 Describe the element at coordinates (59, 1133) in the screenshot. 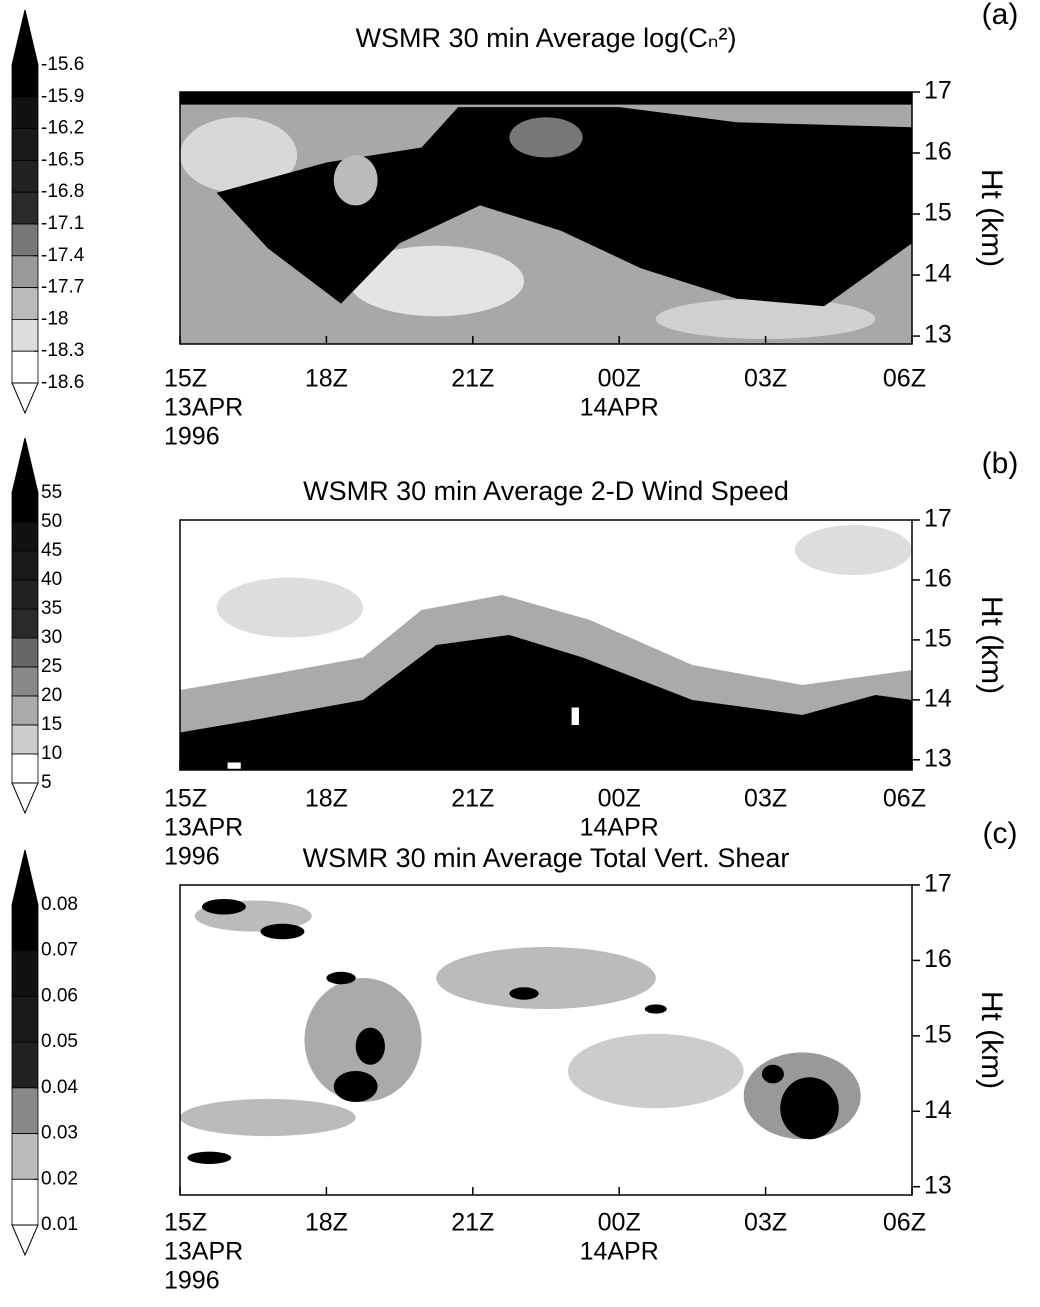

I see `colorbar-label: 0.03` at that location.